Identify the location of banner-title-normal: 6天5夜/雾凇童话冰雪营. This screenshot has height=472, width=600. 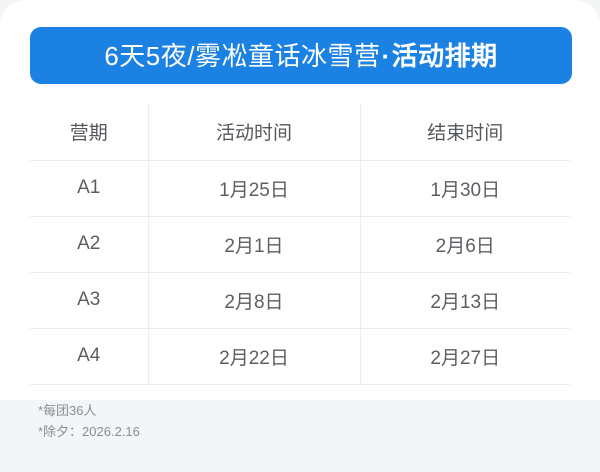
(242, 55).